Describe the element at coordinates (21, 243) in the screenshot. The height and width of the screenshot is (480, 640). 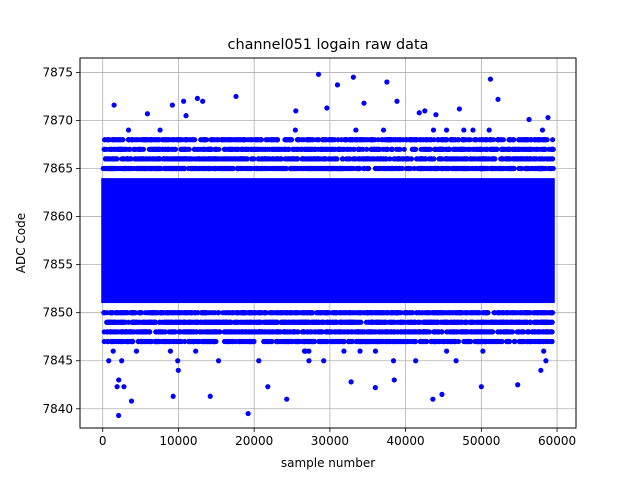
I see `y-axis-label: ADC Code` at that location.